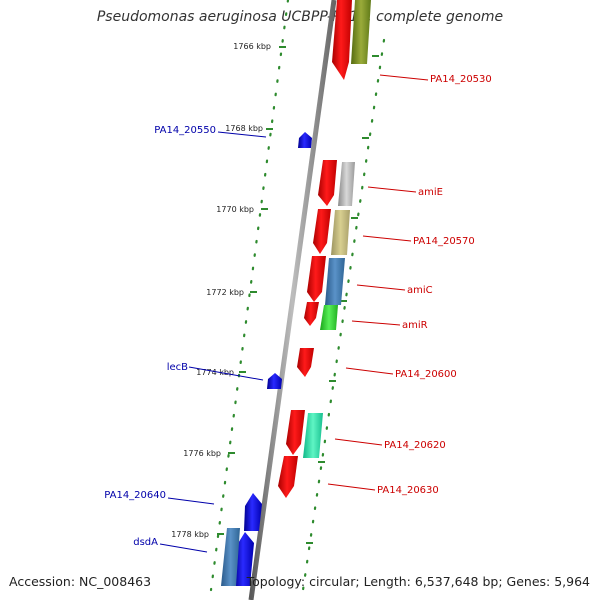 The height and width of the screenshot is (600, 600). What do you see at coordinates (366, 434) in the screenshot?
I see `gene-pa14-20620: PA14_20620` at bounding box center [366, 434].